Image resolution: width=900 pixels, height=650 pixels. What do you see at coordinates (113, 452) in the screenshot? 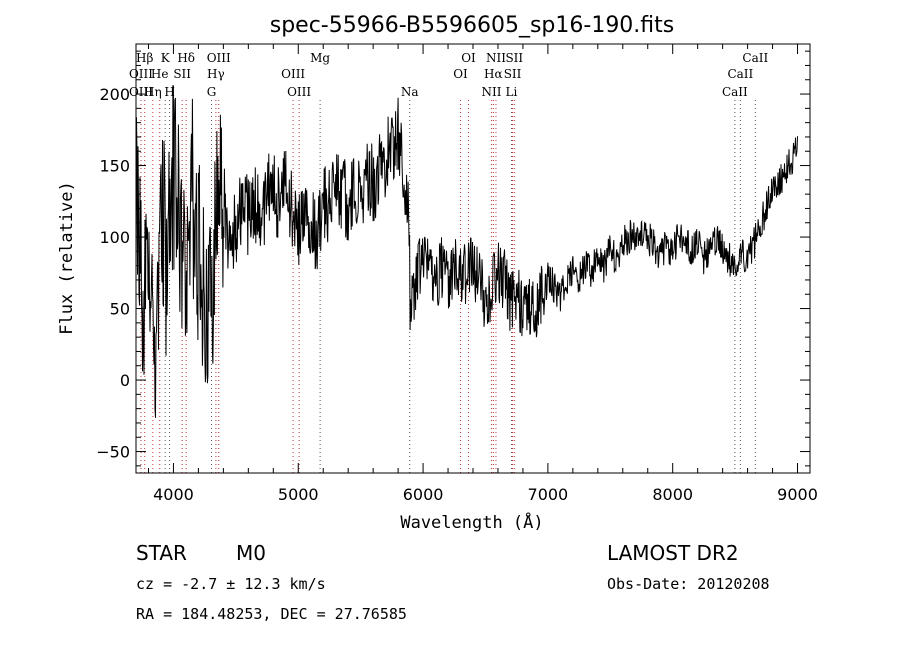
I see `y-tick-label: −50` at bounding box center [113, 452].